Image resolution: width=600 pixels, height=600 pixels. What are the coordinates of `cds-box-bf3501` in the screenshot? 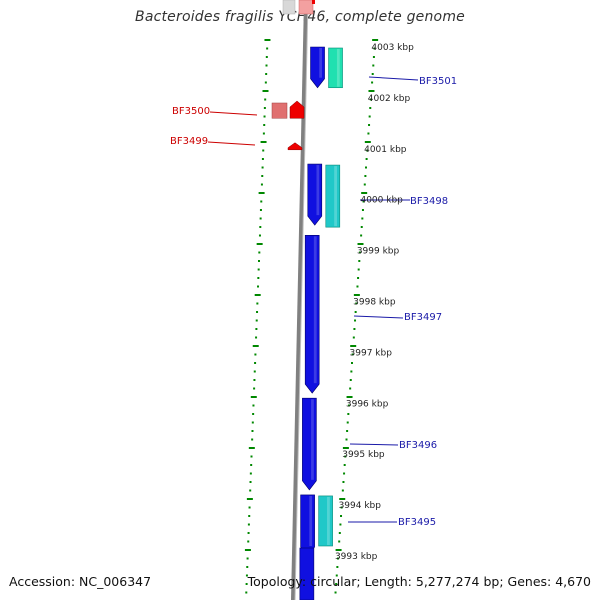 It's located at (335, 68).